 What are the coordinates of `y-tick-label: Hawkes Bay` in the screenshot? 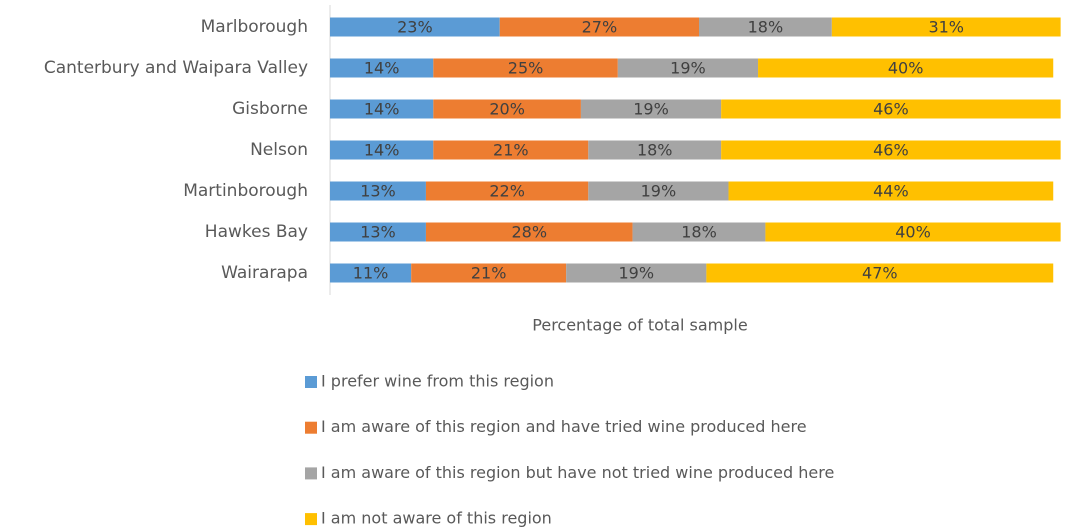 It's located at (256, 232).